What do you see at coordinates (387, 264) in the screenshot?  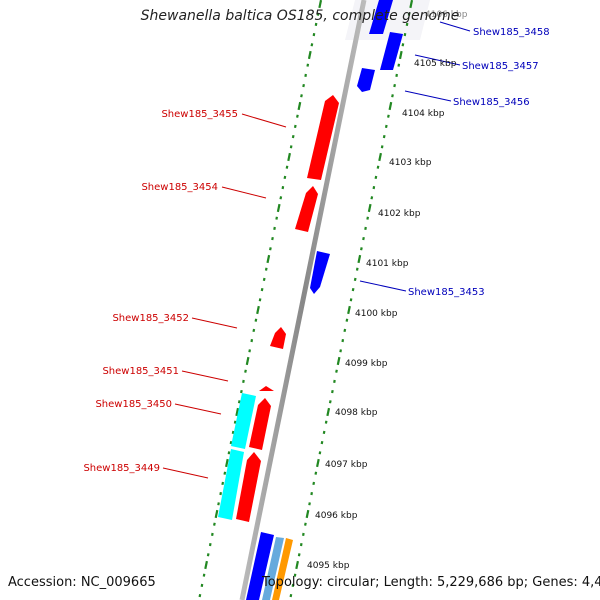 I see `kbp-label: 4101 kbp` at bounding box center [387, 264].